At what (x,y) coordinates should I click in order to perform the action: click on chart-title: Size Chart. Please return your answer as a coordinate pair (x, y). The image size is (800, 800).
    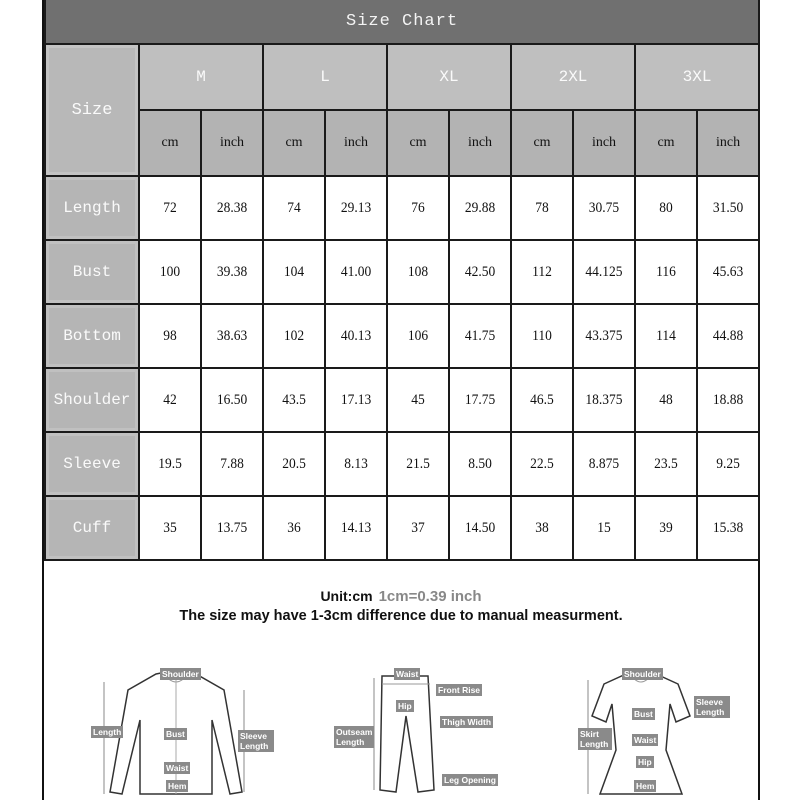
    Looking at the image, I should click on (402, 22).